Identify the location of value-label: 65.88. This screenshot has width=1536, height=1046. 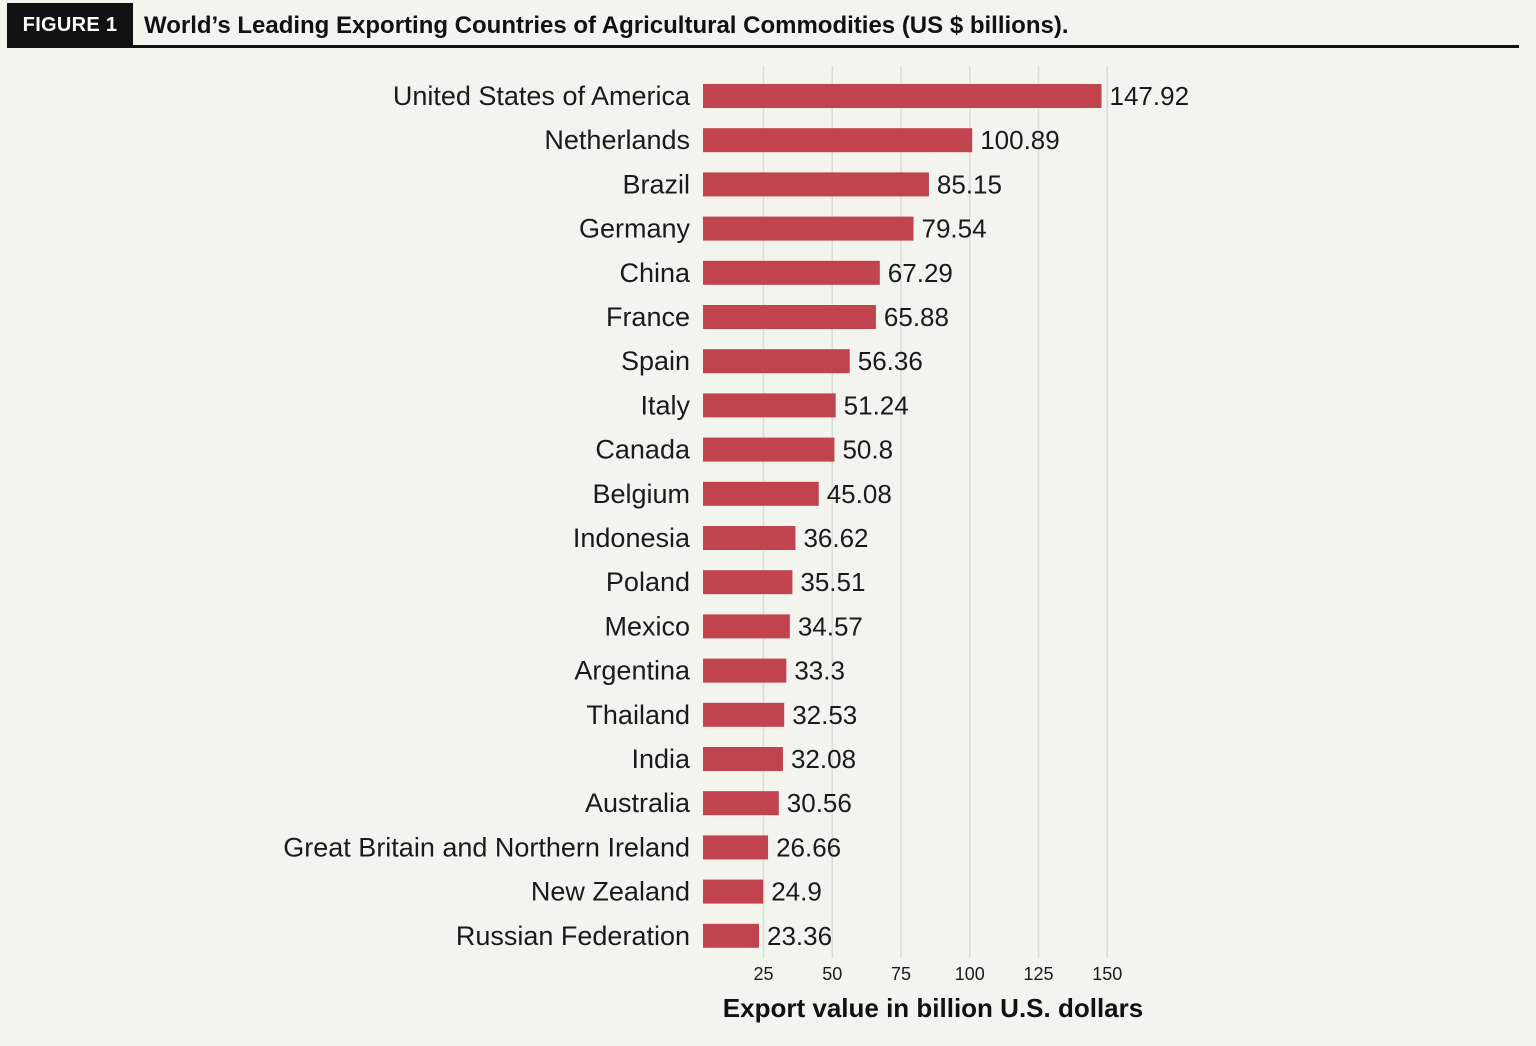
(916, 317).